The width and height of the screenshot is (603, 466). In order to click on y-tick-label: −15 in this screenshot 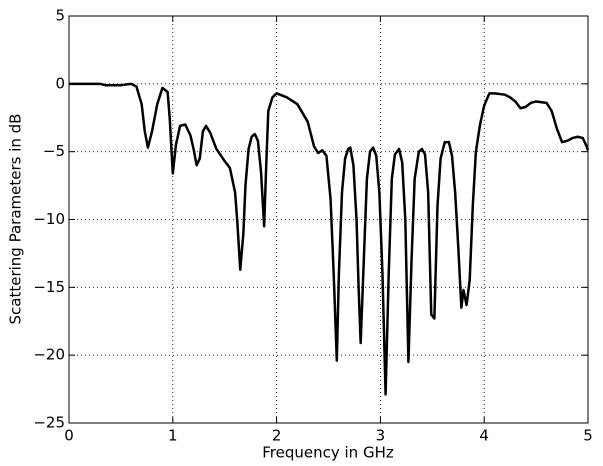, I will do `click(49, 287)`.